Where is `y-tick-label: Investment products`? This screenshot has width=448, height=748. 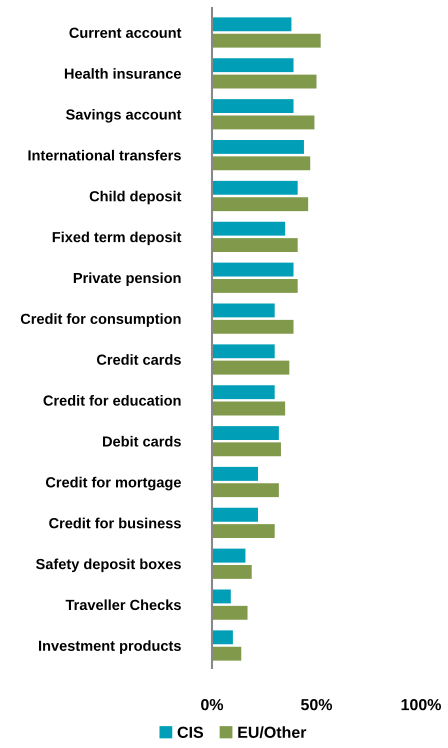
y-tick-label: Investment products is located at coordinates (110, 647).